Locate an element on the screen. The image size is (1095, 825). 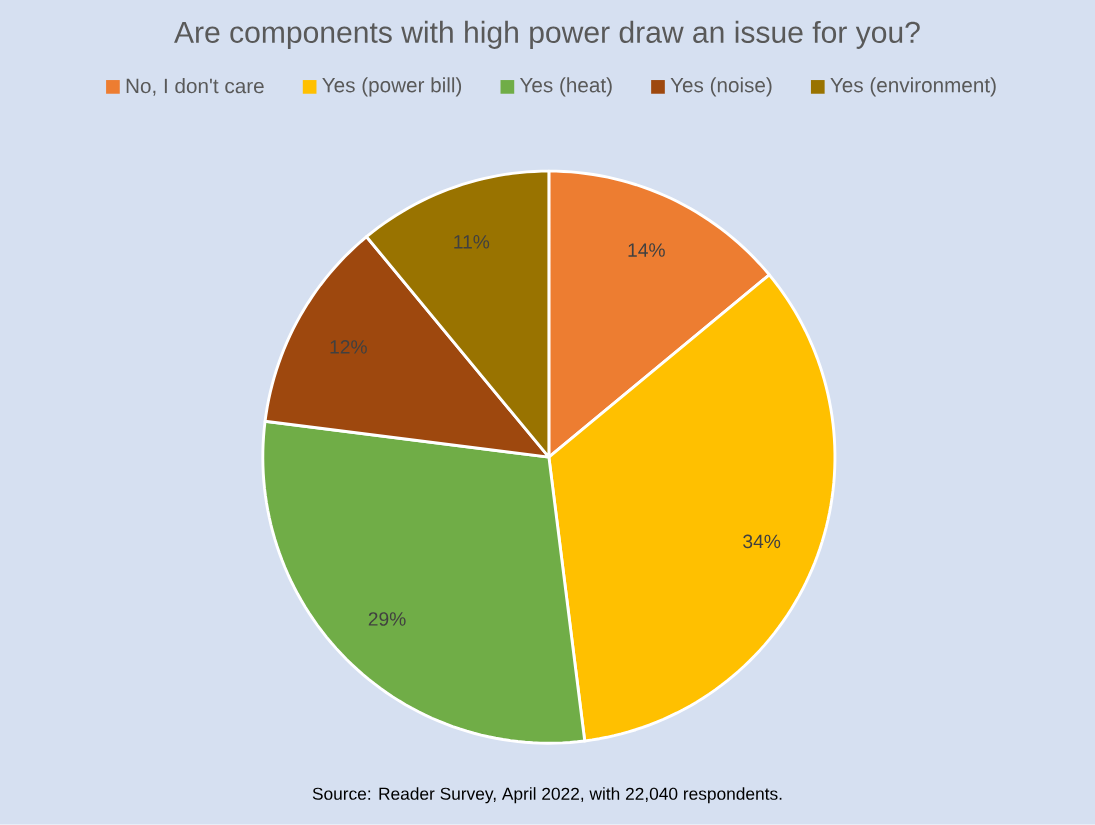
chart-title: Are components with high power draw an issue for you? is located at coordinates (547, 35).